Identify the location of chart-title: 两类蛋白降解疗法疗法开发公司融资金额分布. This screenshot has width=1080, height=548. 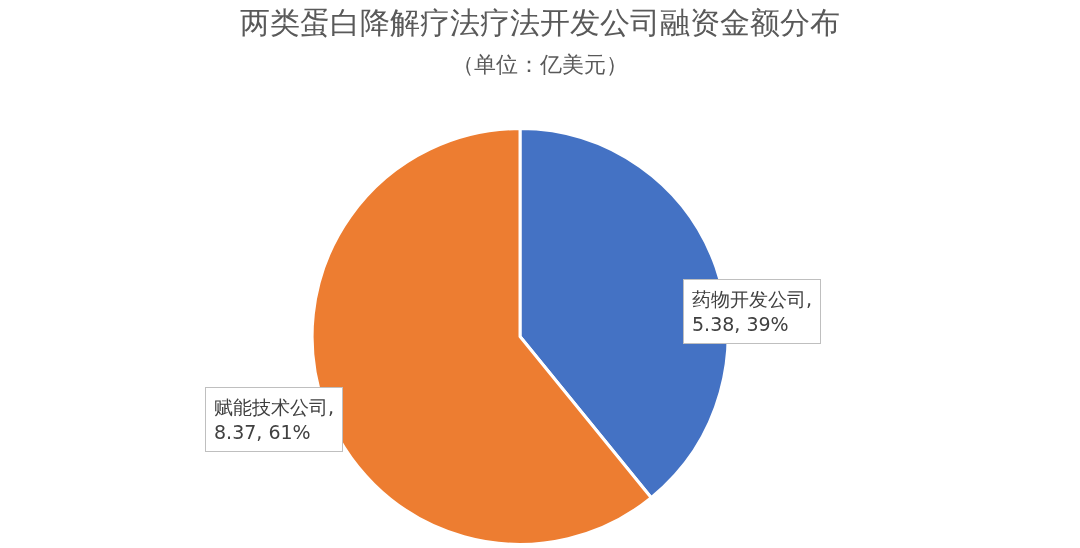
(540, 22).